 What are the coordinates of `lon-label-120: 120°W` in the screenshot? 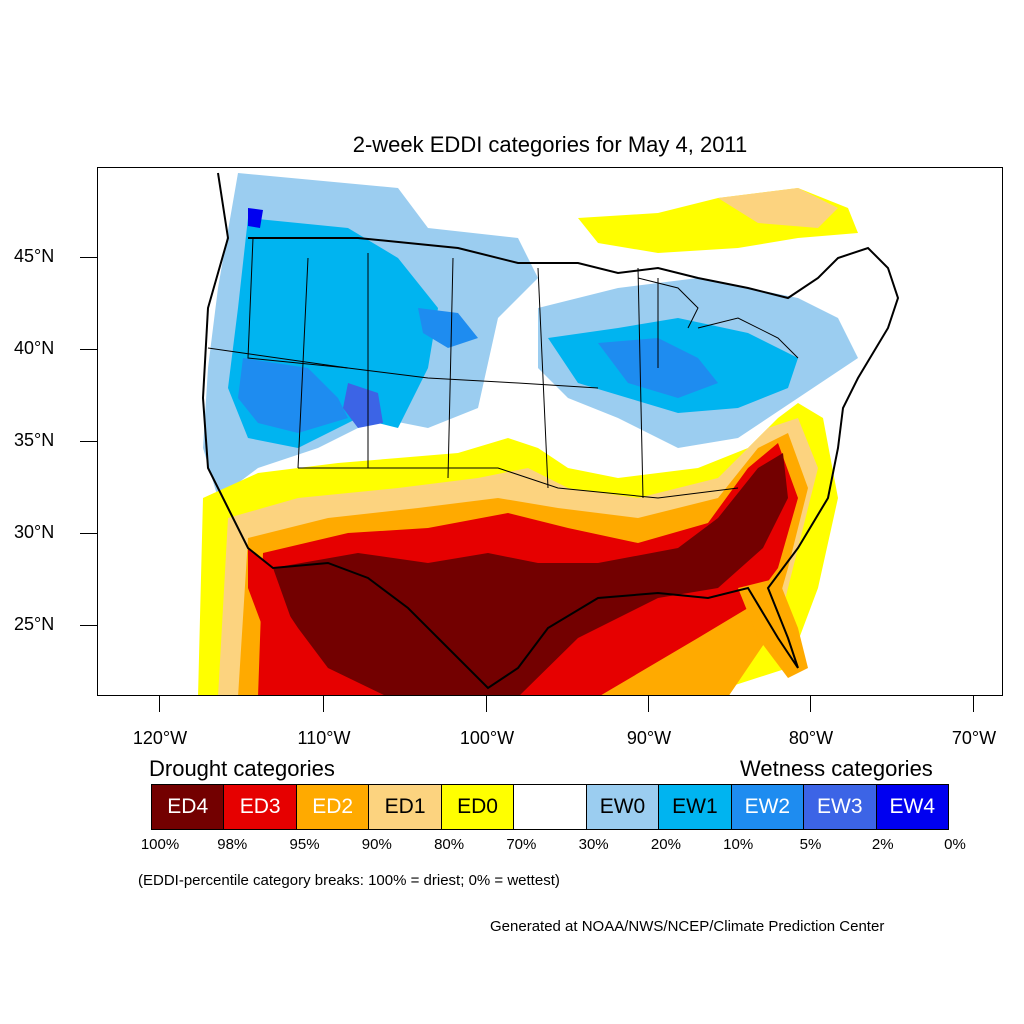 It's located at (160, 738).